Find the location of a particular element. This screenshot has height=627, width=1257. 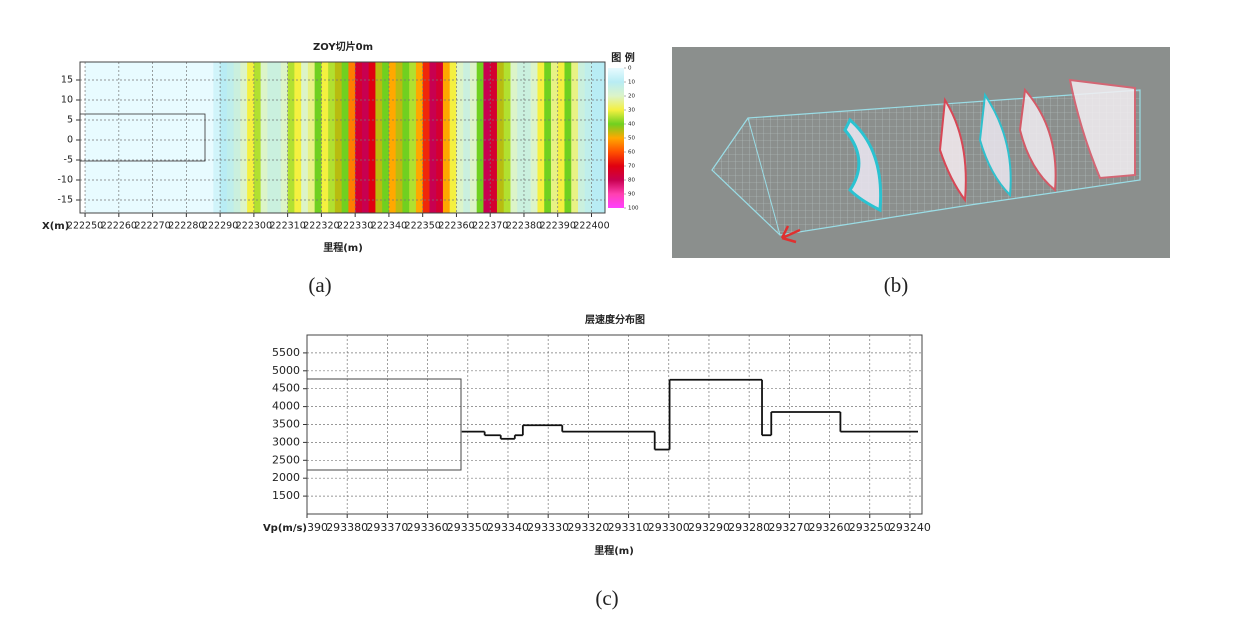

x-tick-label: 293250 is located at coordinates (870, 527).